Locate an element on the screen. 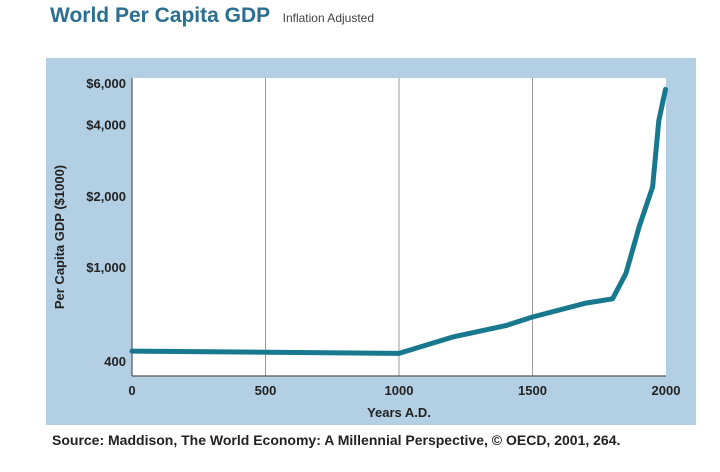 Image resolution: width=720 pixels, height=472 pixels. x-axis-ticks: 0 500 1000 1500 2000 is located at coordinates (404, 390).